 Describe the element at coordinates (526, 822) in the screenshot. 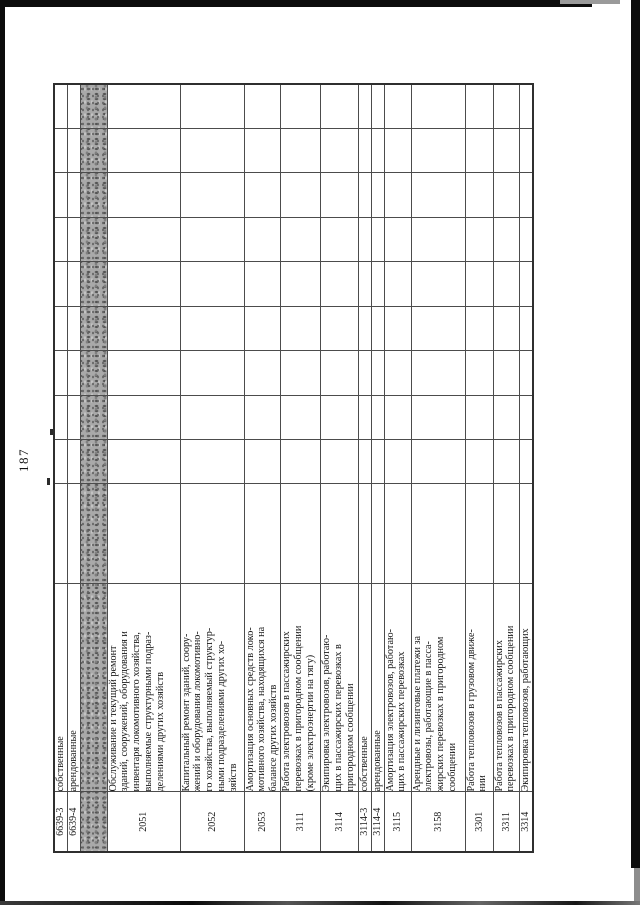

I see `row-code: 3314` at that location.